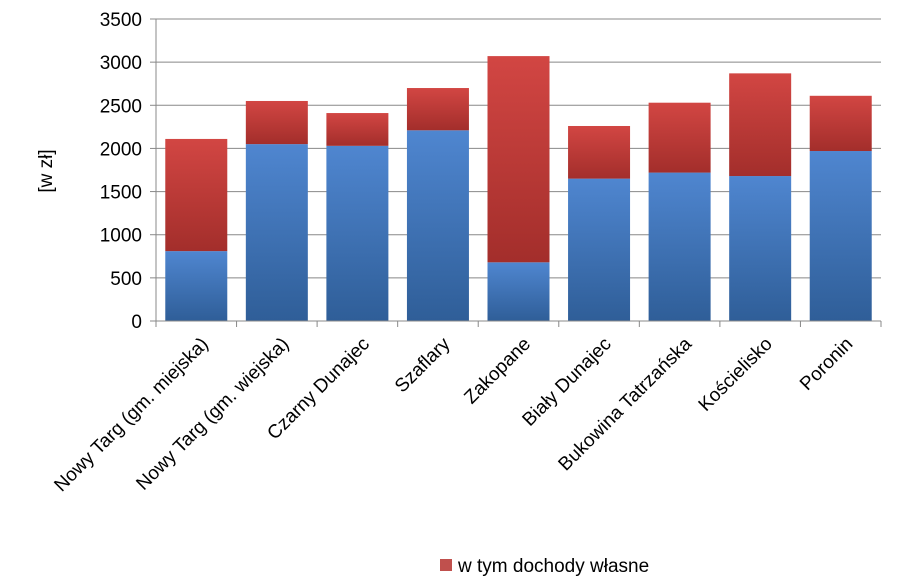 The image size is (912, 583). What do you see at coordinates (121, 20) in the screenshot?
I see `y-tick-label: 3500` at bounding box center [121, 20].